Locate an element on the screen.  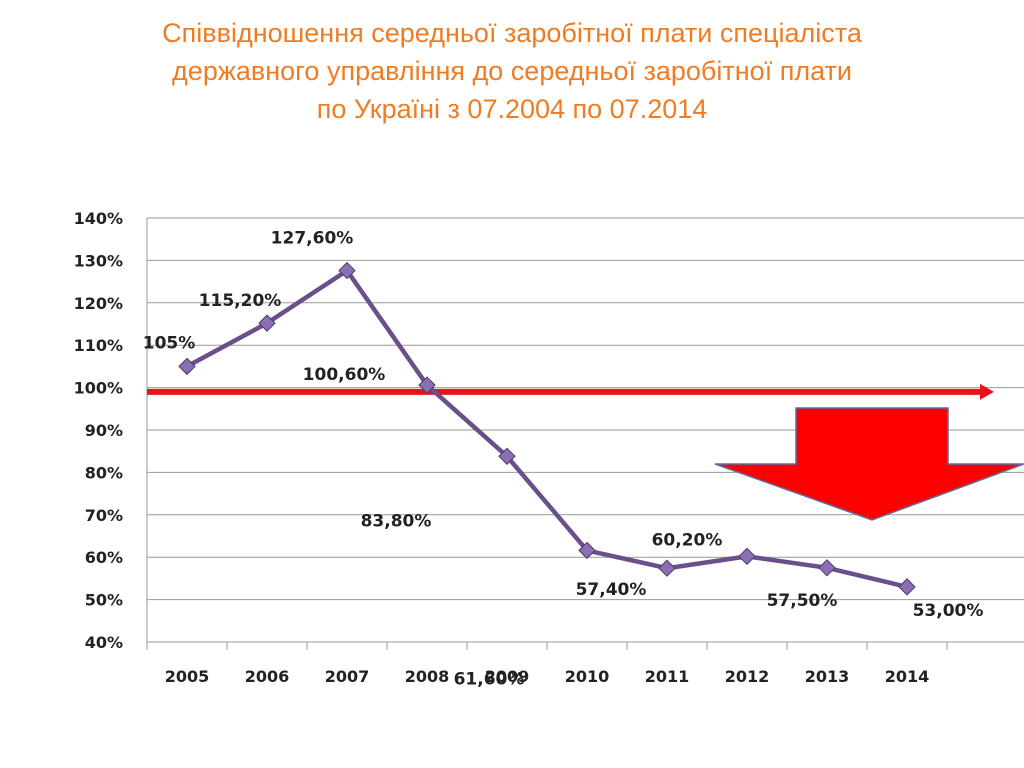
reference-arrow is located at coordinates (570, 391).